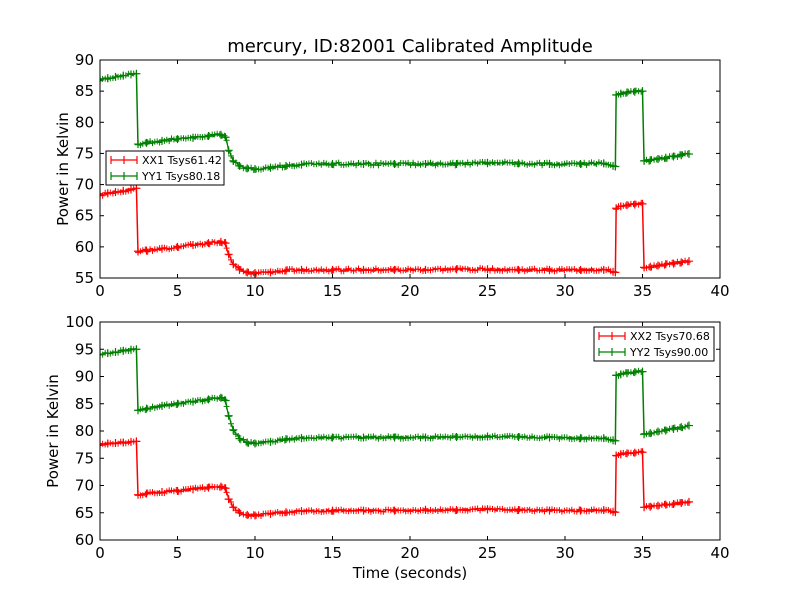  What do you see at coordinates (719, 553) in the screenshot?
I see `x-tick-label: 40` at bounding box center [719, 553].